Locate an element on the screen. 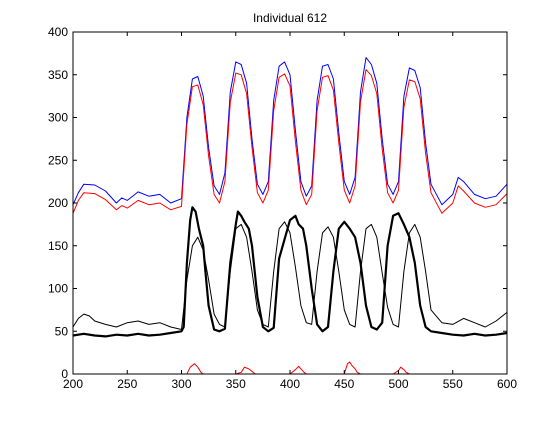 Image resolution: width=560 pixels, height=425 pixels. y-tick-label: 50 is located at coordinates (62, 331).